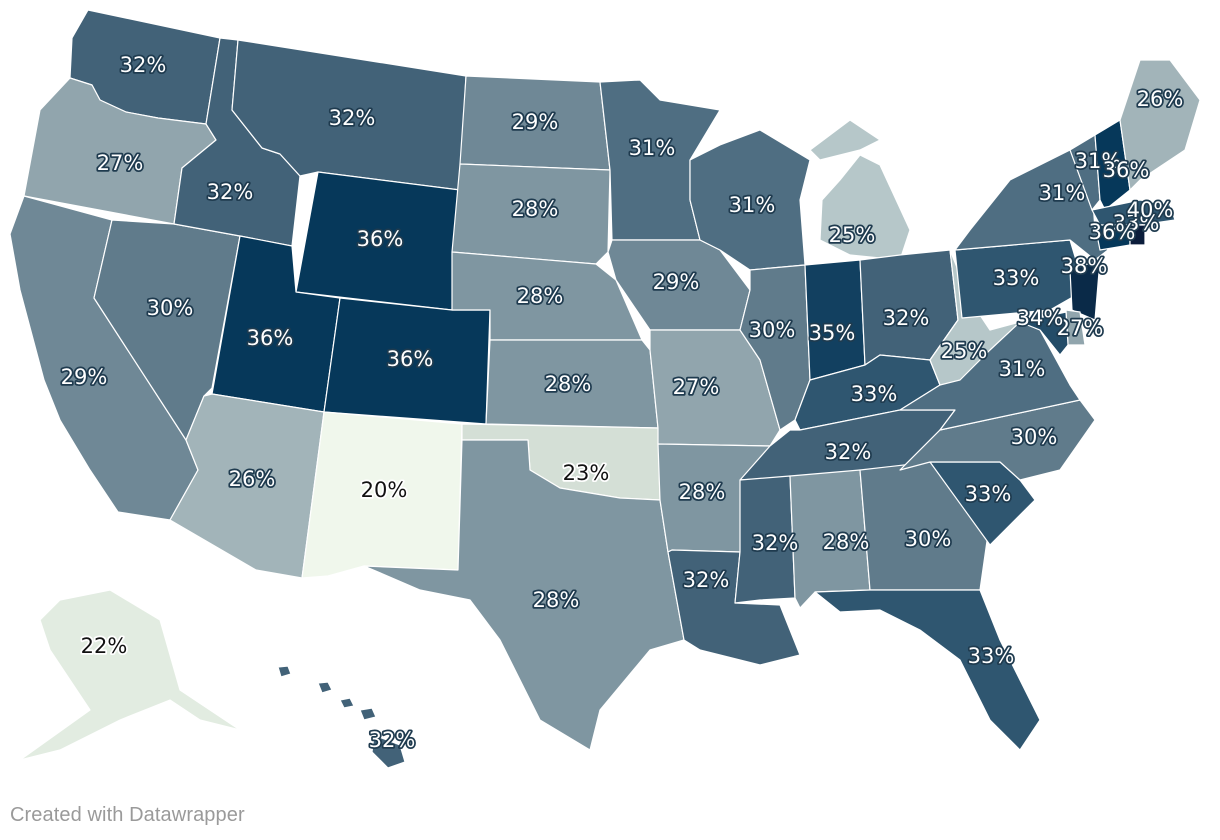 The height and width of the screenshot is (840, 1220). I want to click on value-label-il: 30%, so click(772, 330).